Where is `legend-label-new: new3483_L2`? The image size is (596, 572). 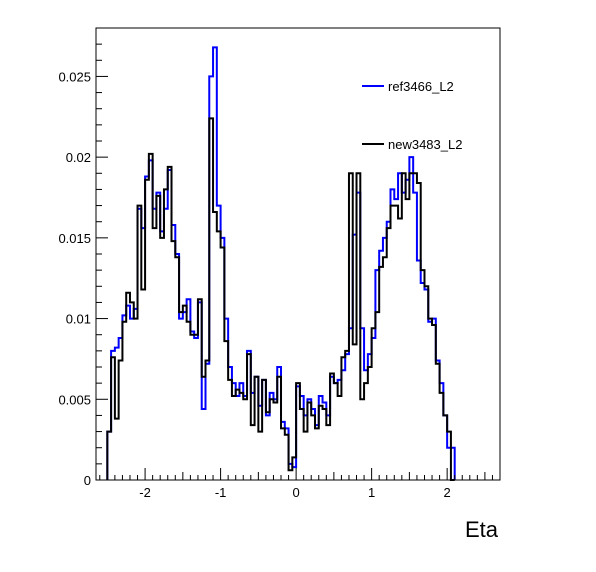
legend-label-new: new3483_L2 is located at coordinates (425, 144).